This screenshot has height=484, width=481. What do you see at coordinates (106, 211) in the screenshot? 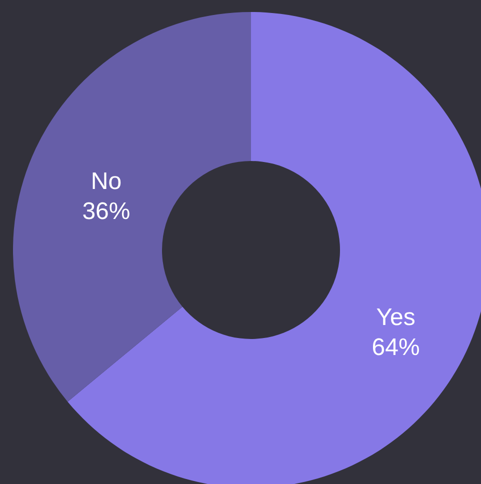
I see `data-label: 36%` at bounding box center [106, 211].